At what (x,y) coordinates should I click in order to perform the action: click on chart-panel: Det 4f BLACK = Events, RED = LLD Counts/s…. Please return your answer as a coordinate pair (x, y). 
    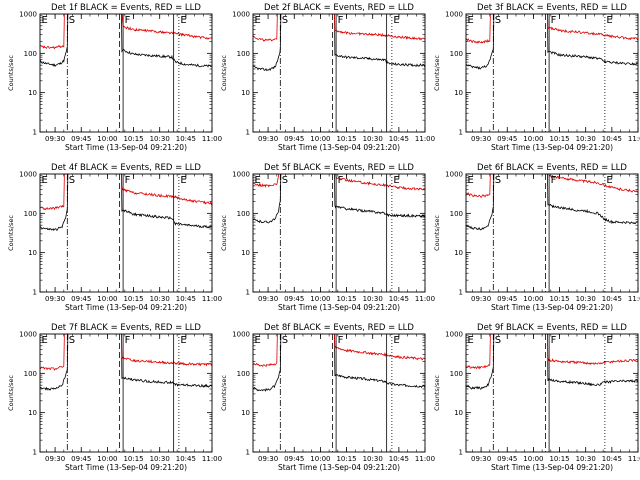
    Looking at the image, I should click on (114, 237).